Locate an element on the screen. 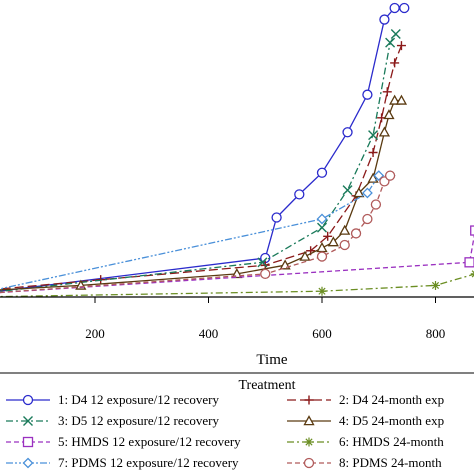 This screenshot has width=474, height=474. axes: 200 400 600 800 is located at coordinates (237, 318).